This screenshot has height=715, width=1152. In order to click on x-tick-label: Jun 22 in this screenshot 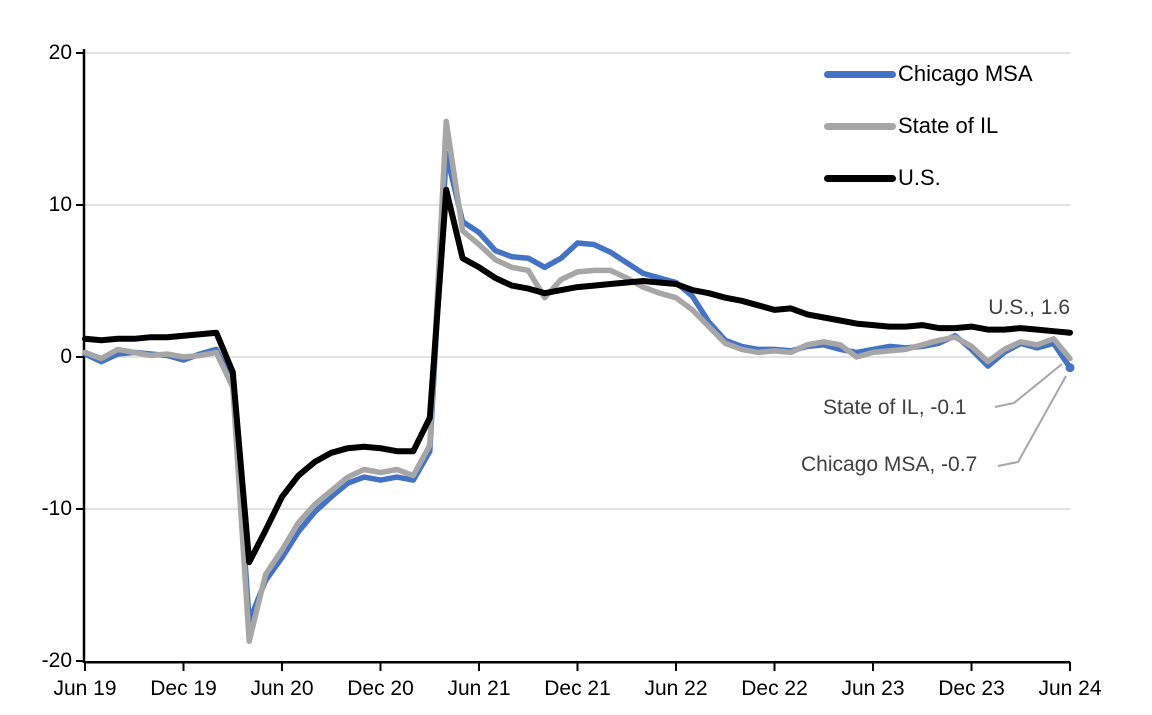, I will do `click(676, 688)`.